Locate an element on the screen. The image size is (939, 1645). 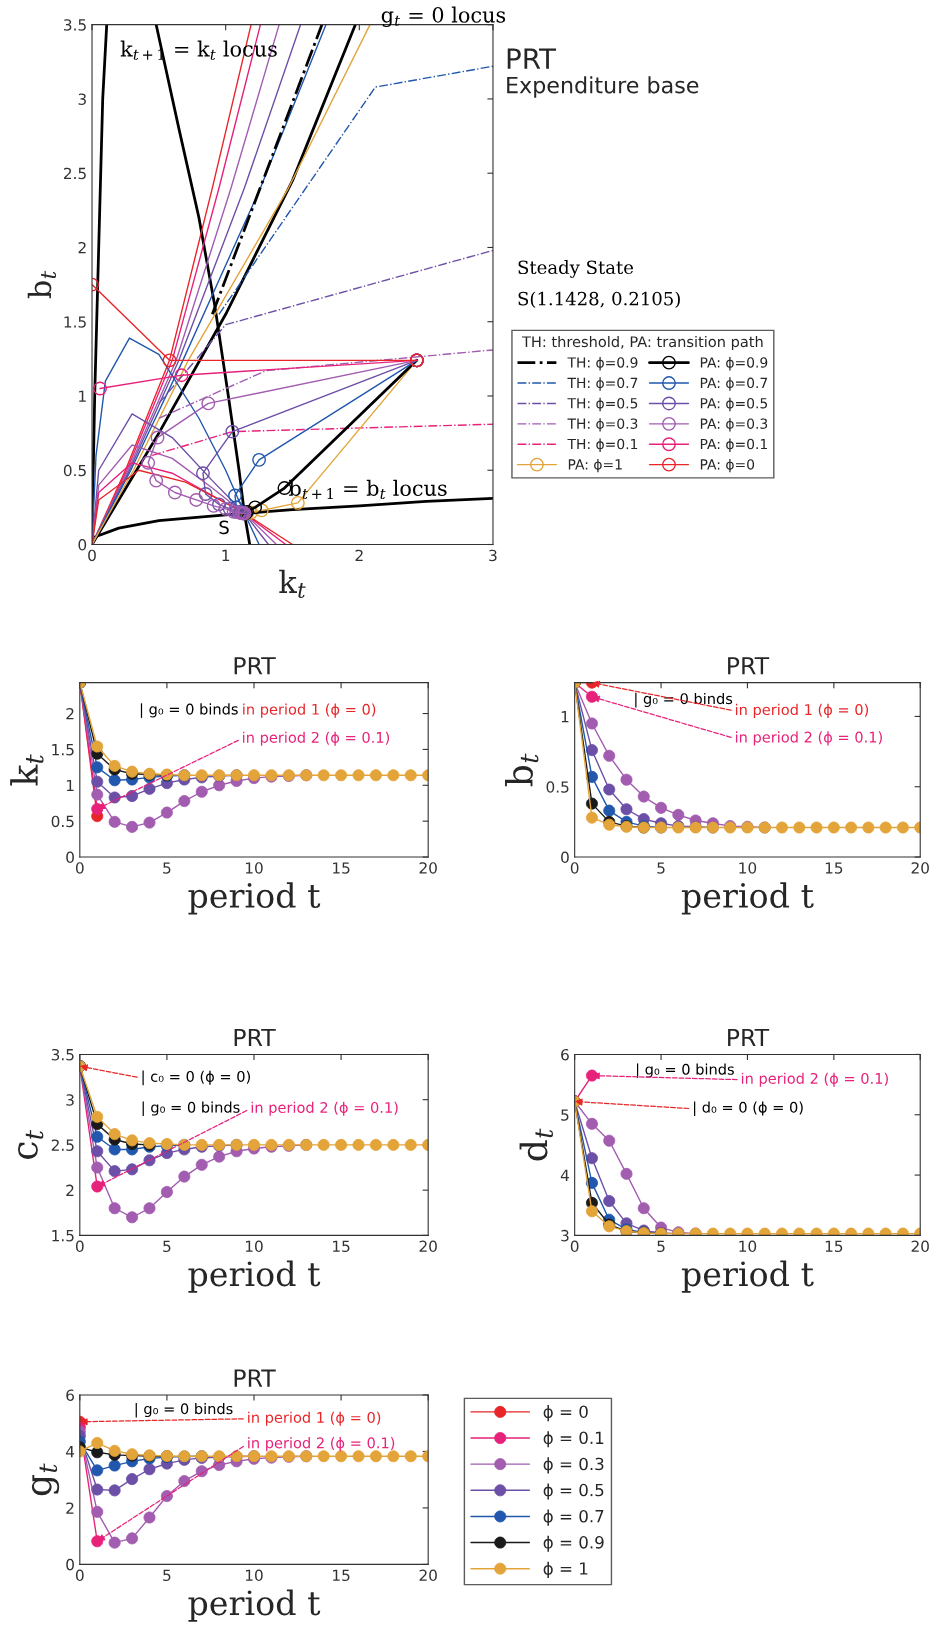
text: Expenditure base is located at coordinates (603, 87).